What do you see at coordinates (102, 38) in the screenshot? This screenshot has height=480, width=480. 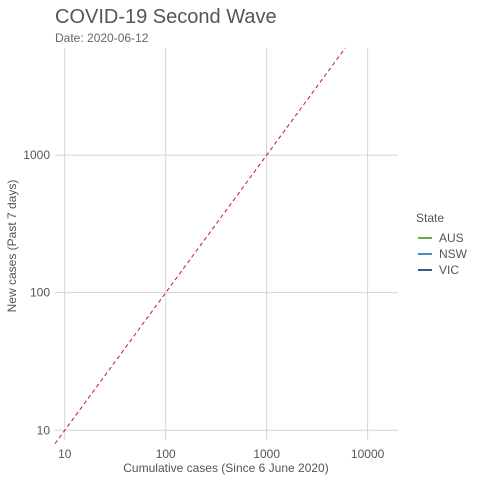 I see `chart-subtitle: Date: 2020-06-12` at bounding box center [102, 38].